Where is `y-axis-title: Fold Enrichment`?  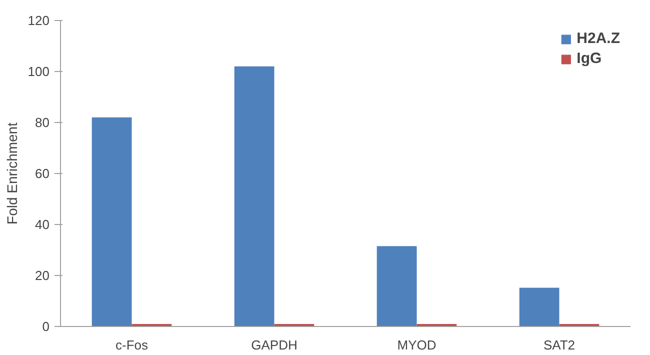
y-axis-title: Fold Enrichment is located at coordinates (12, 173).